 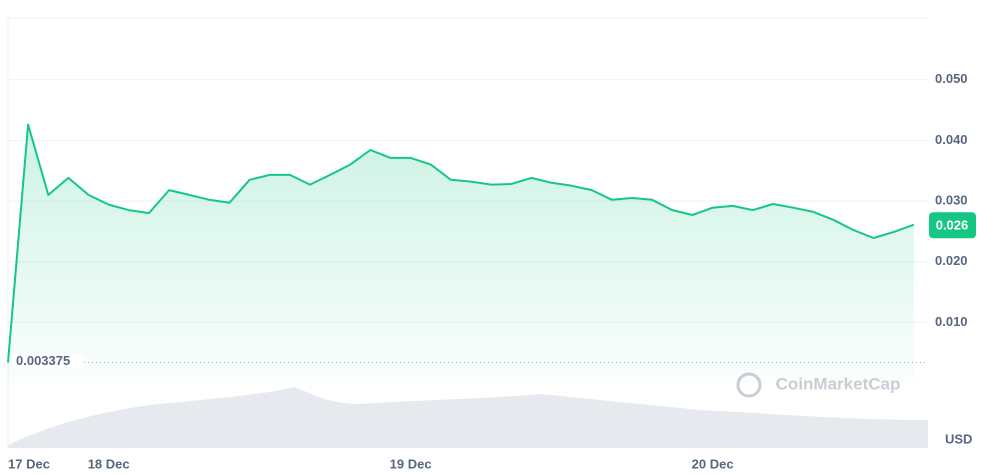 I want to click on baseline-label-bg, so click(x=48, y=360).